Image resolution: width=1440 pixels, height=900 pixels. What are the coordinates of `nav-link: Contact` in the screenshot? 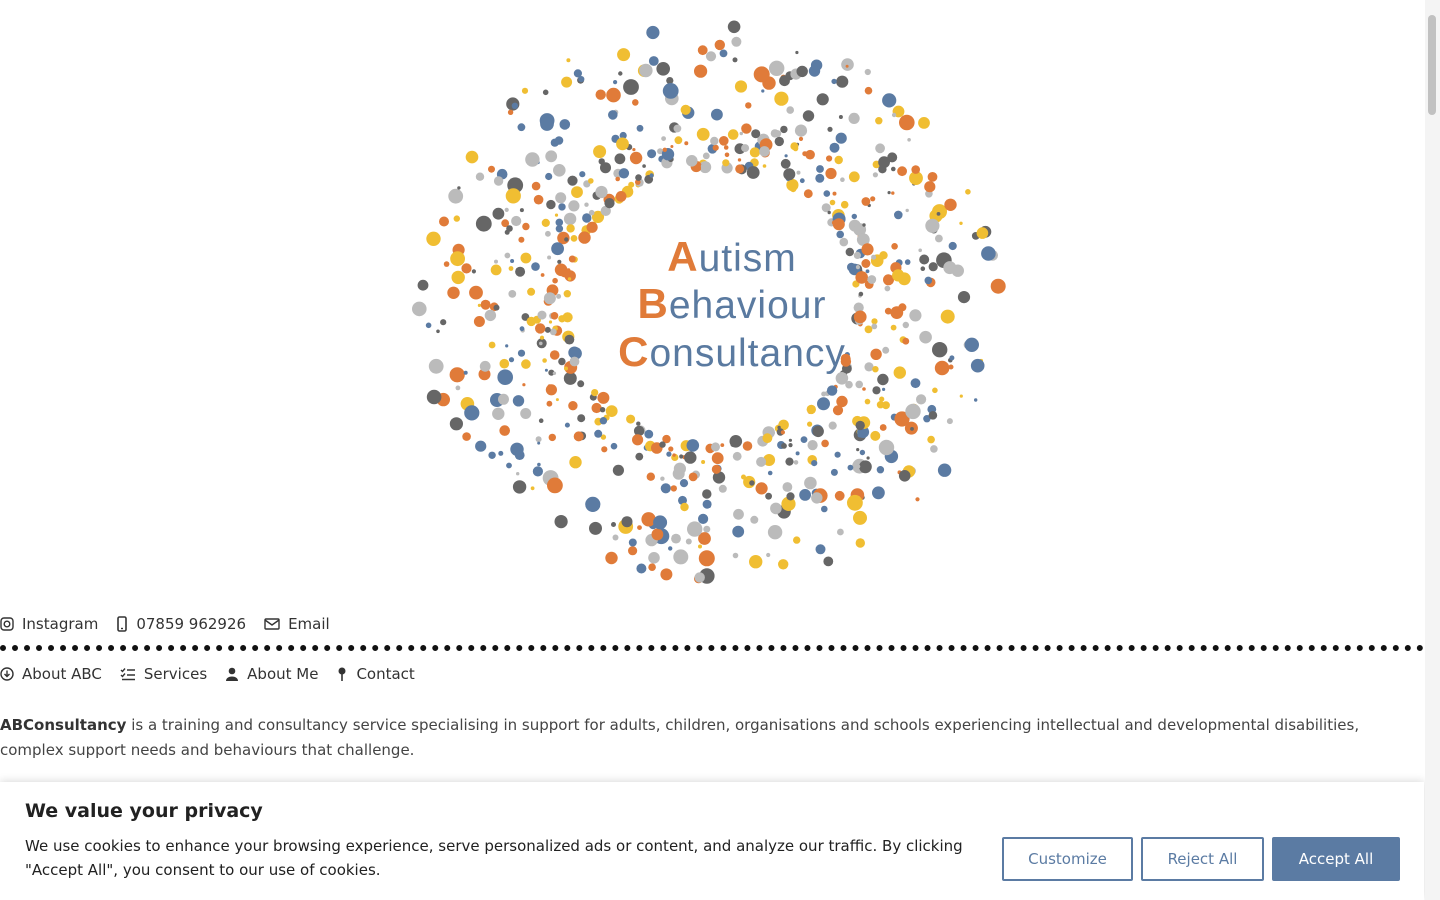 It's located at (375, 674).